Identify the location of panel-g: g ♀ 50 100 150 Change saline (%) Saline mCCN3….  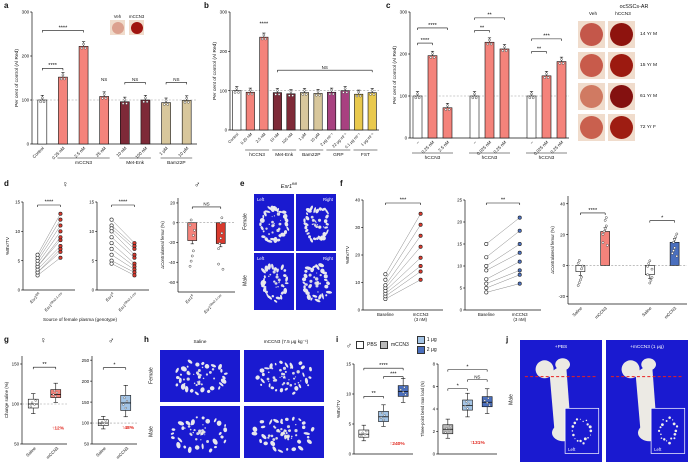
(73, 401).